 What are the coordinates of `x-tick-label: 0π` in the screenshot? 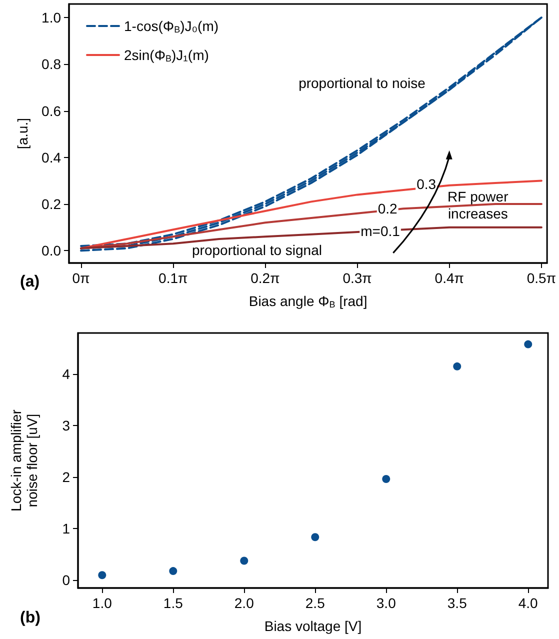 It's located at (81, 278).